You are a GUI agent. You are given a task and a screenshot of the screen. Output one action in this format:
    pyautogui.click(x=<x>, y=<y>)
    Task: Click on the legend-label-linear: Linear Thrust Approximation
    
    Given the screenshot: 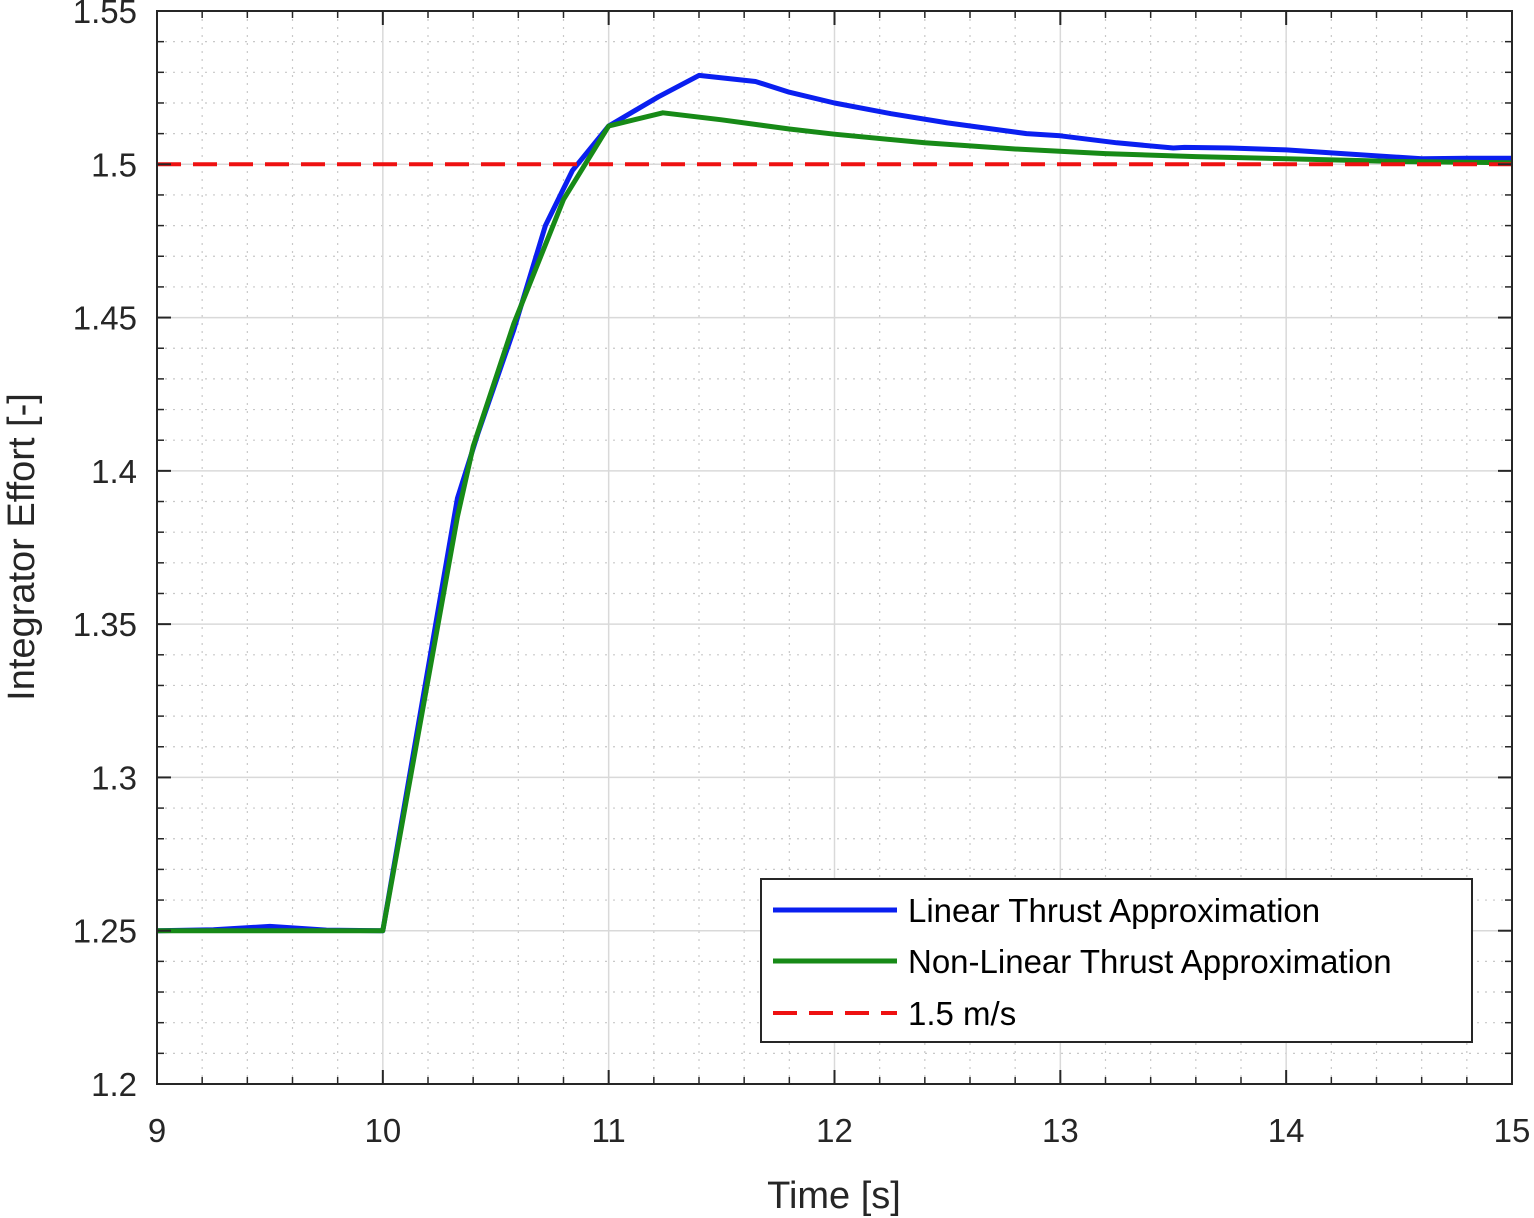 What is the action you would take?
    pyautogui.click(x=1114, y=910)
    